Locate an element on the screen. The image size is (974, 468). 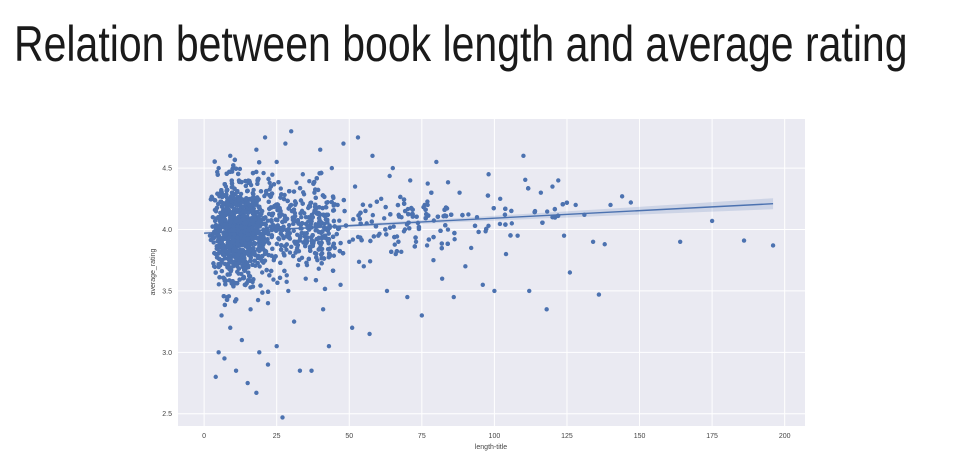
x-tick-label: 25 is located at coordinates (277, 436).